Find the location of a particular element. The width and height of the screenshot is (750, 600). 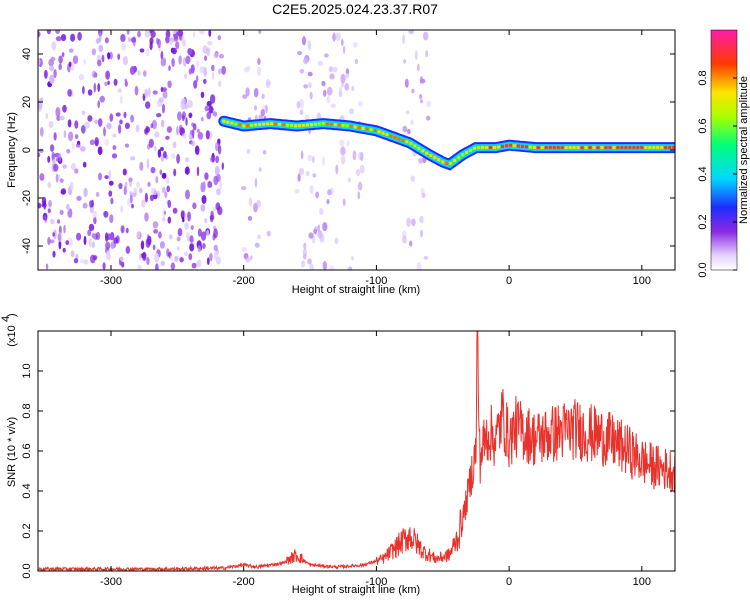

x-tick-label: -300 is located at coordinates (111, 582).